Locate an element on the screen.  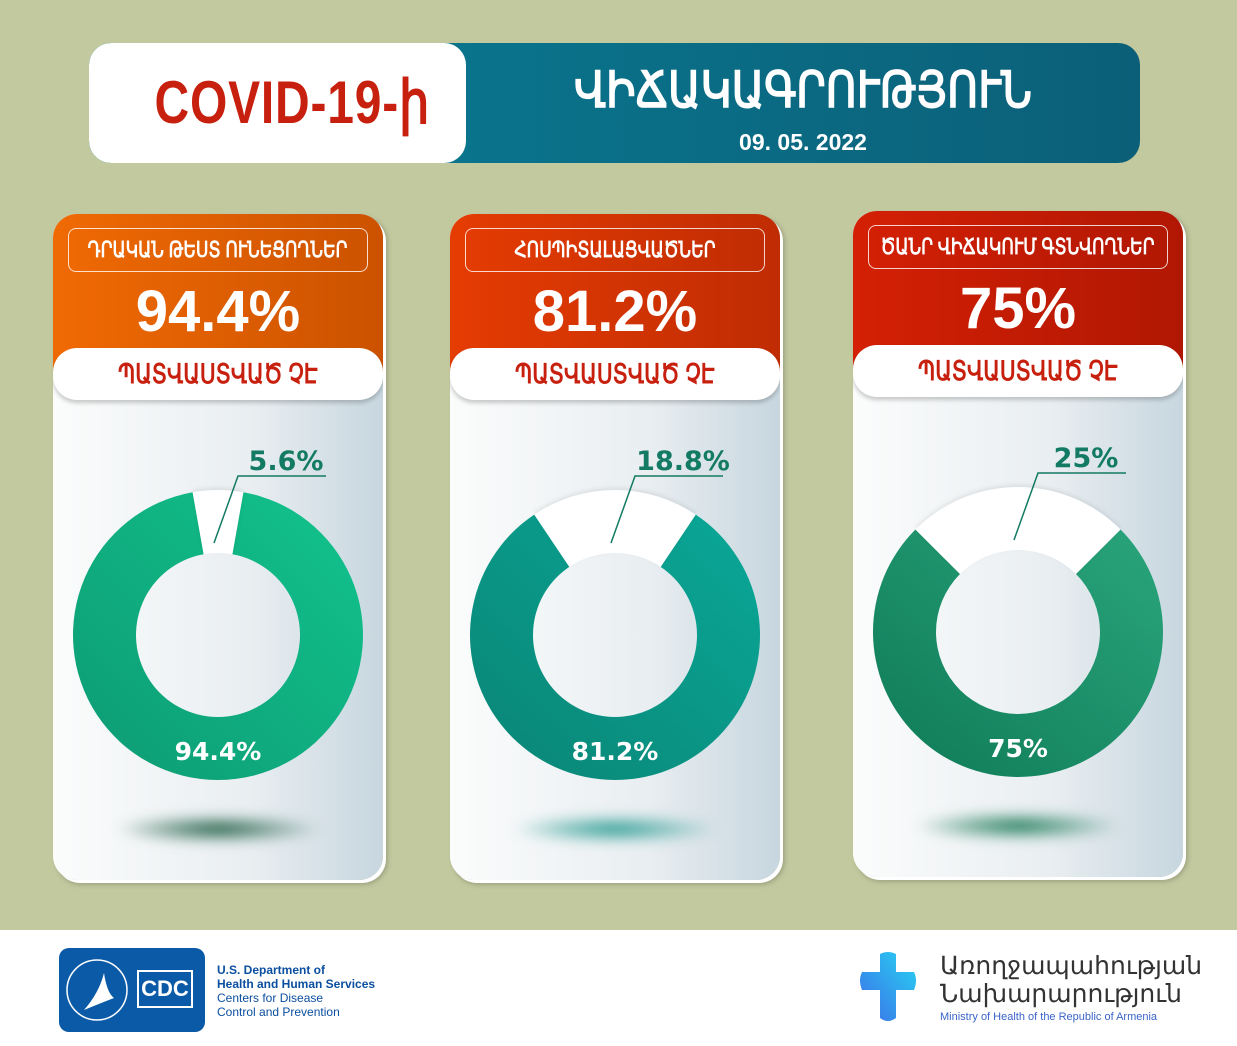
title-left: COVID-19-ի is located at coordinates (292, 102).